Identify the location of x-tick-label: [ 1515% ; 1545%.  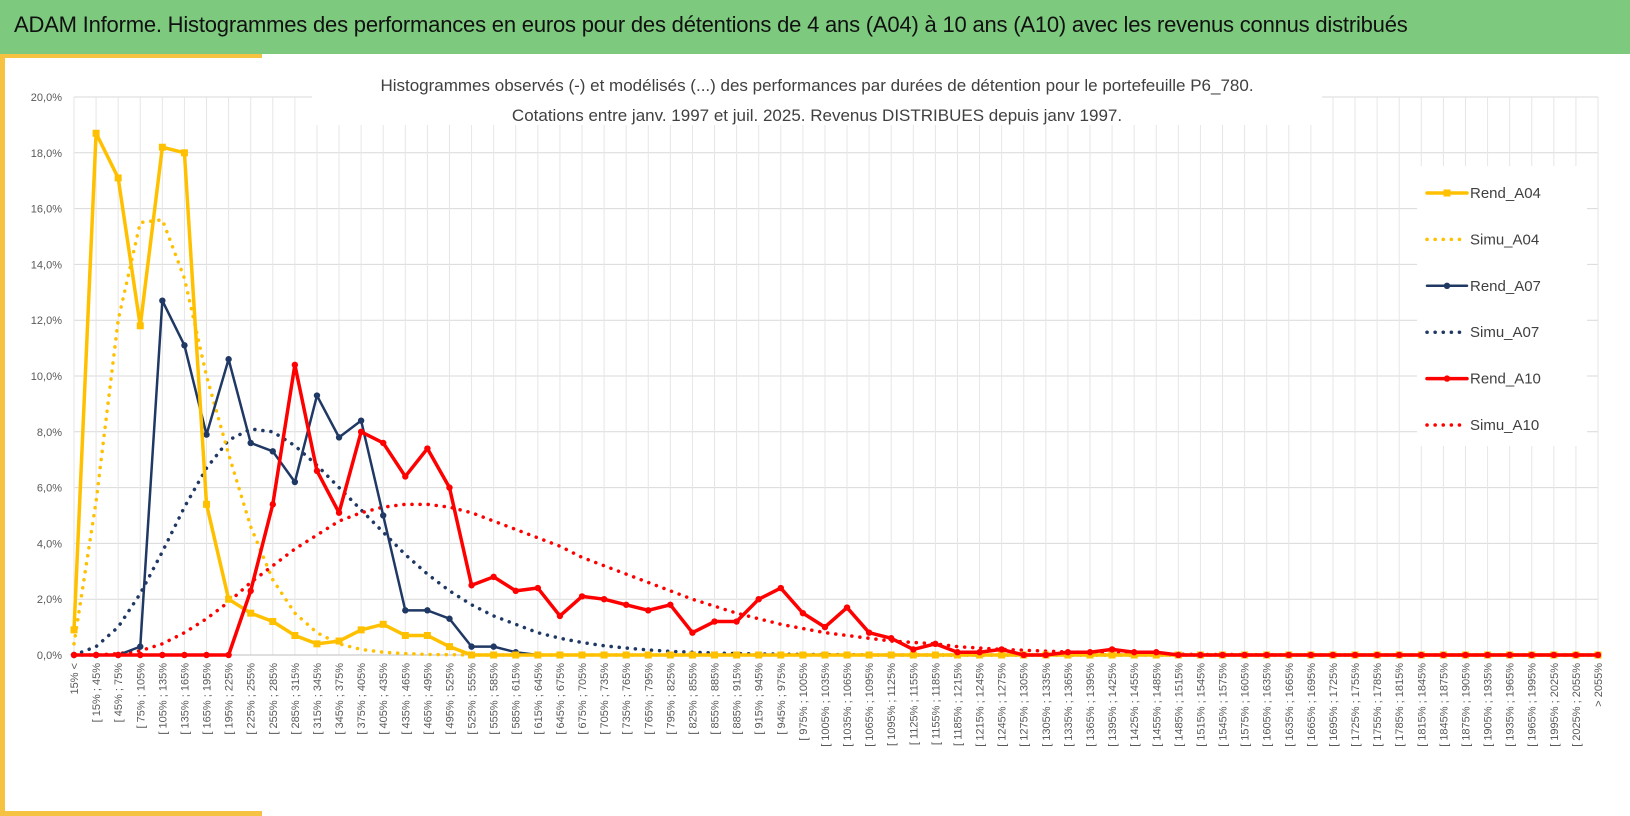
(1201, 705).